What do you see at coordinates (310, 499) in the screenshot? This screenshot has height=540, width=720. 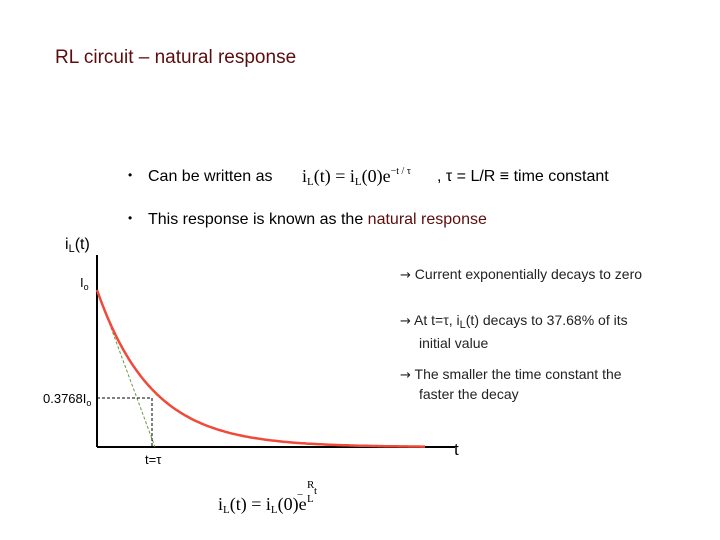 I see `formula-exp-den: L` at bounding box center [310, 499].